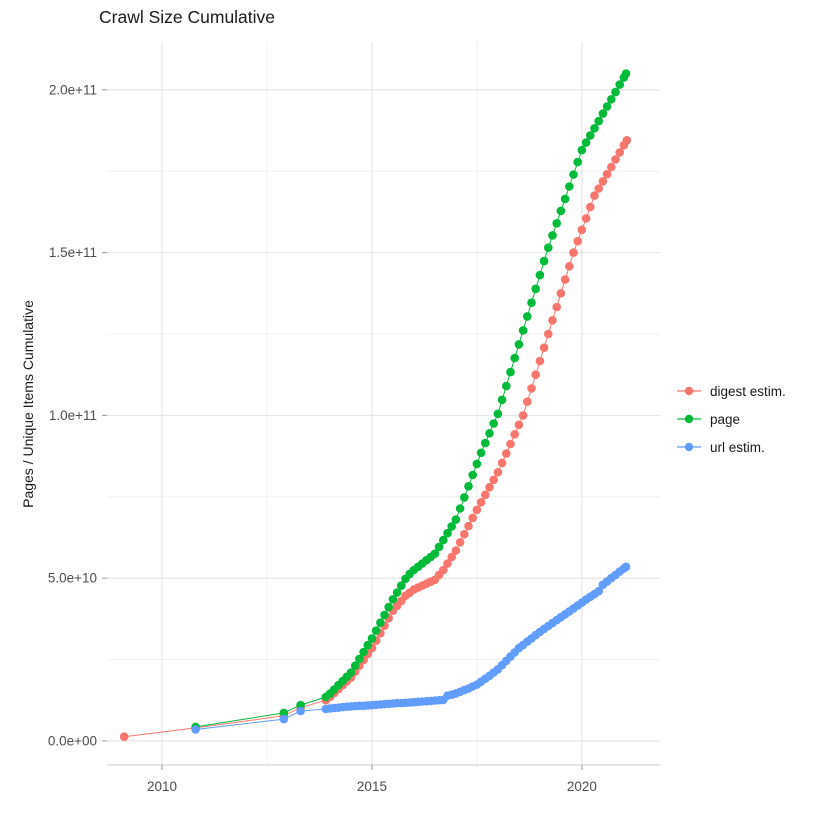 This screenshot has width=826, height=827. What do you see at coordinates (28, 404) in the screenshot?
I see `y-axis-title: Pages / Unique Items Cumulative` at bounding box center [28, 404].